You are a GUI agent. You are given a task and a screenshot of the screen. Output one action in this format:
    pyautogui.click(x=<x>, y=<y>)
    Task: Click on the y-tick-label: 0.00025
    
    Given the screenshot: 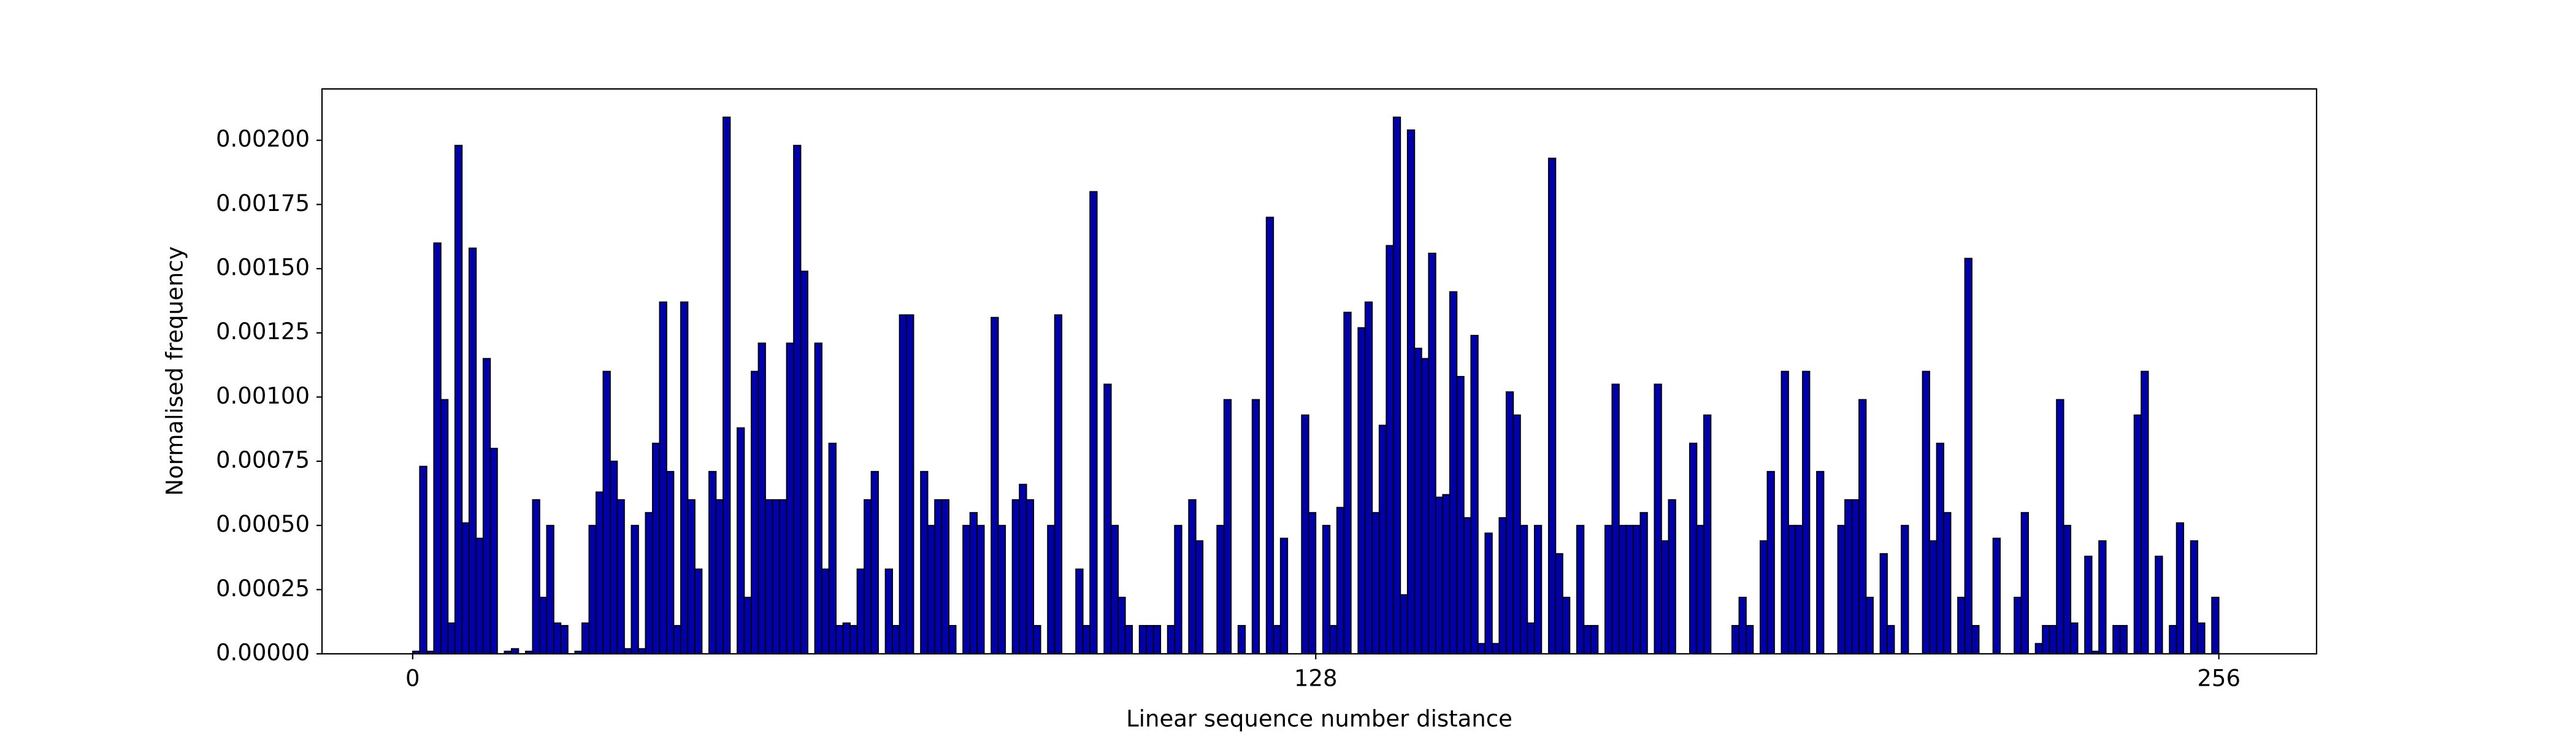 What is the action you would take?
    pyautogui.click(x=263, y=588)
    